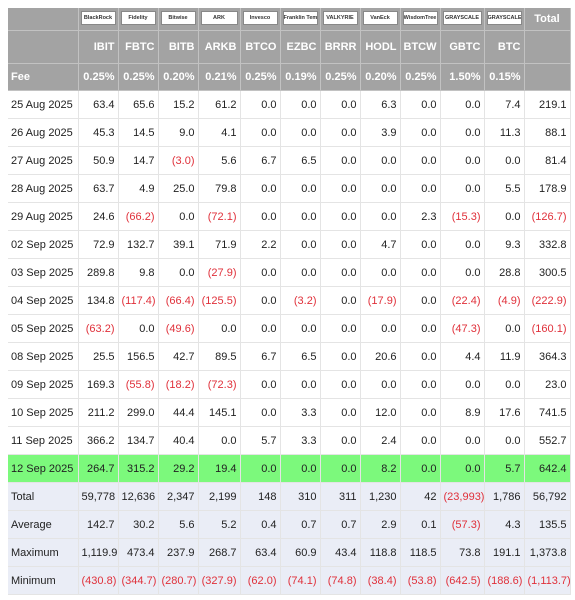 The height and width of the screenshot is (600, 575). Describe the element at coordinates (547, 356) in the screenshot. I see `flow-value: 364.3` at that location.